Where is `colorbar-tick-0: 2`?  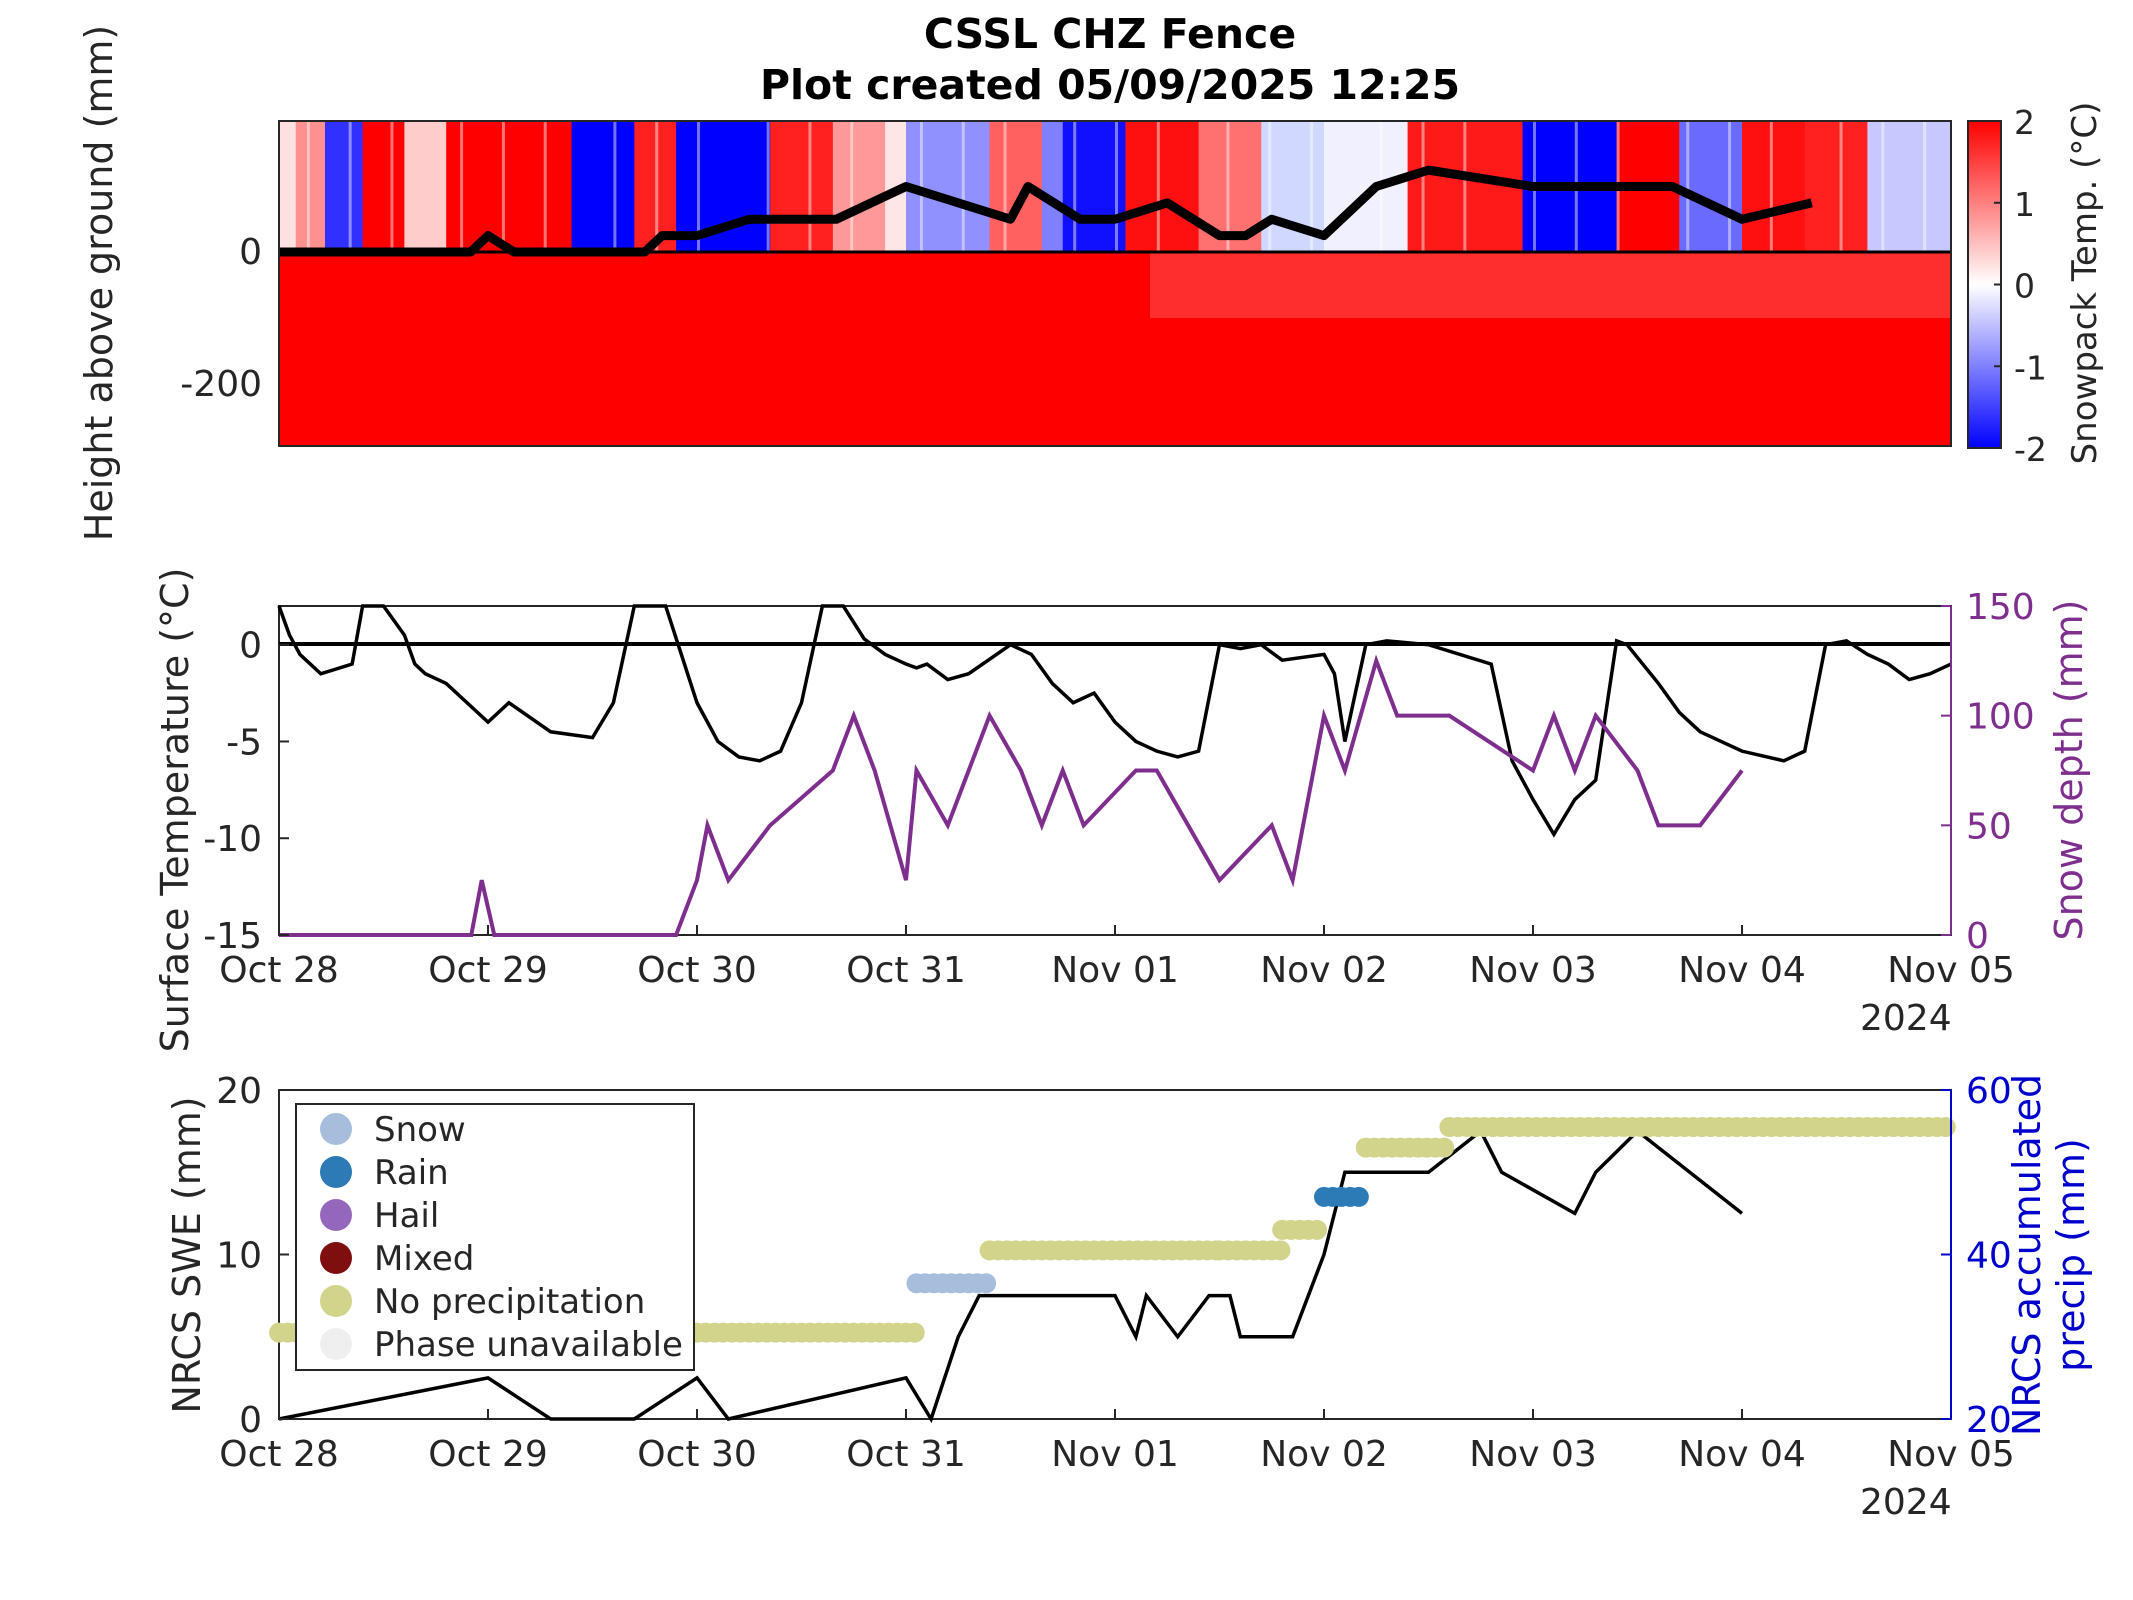 colorbar-tick-0: 2 is located at coordinates (2024, 122).